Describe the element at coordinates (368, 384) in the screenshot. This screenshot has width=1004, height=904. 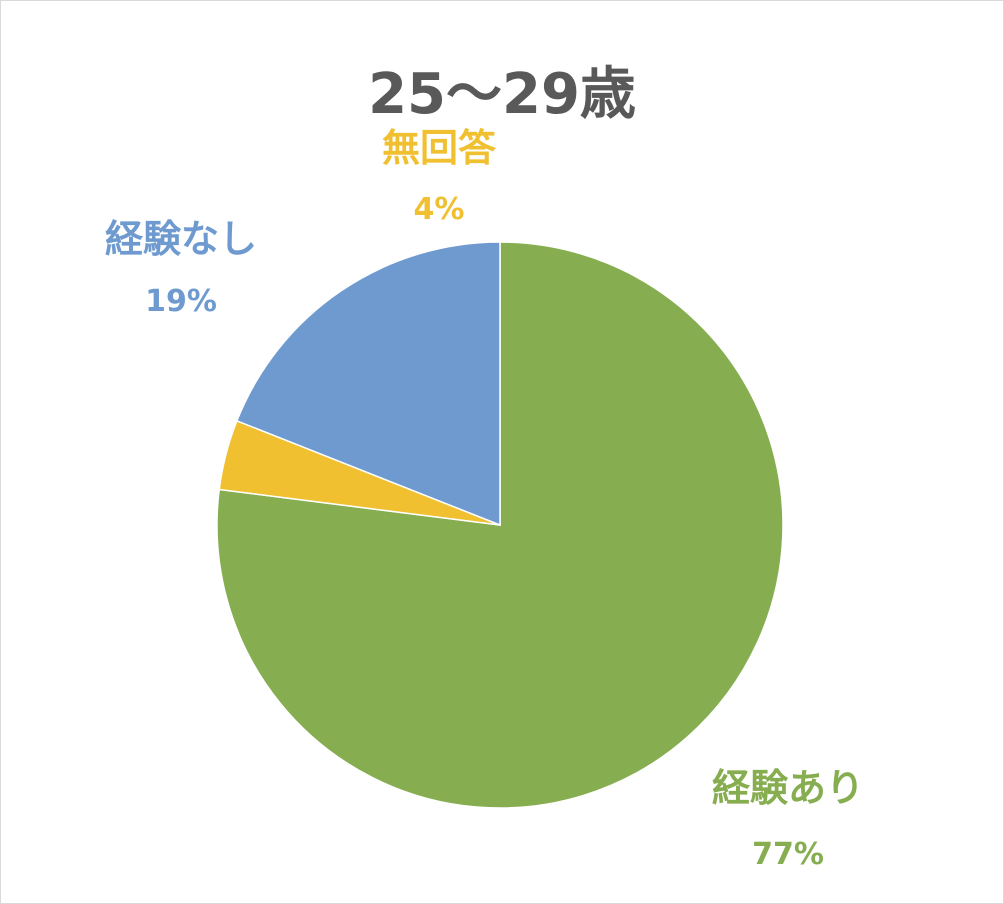
I see `pie-slice` at that location.